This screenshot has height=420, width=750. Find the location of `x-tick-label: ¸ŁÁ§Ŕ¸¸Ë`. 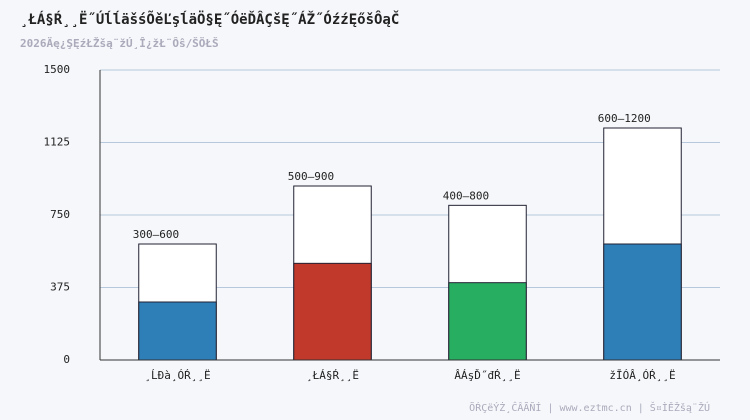

x-tick-label: ¸ŁÁ§Ŕ¸¸Ë is located at coordinates (332, 375).